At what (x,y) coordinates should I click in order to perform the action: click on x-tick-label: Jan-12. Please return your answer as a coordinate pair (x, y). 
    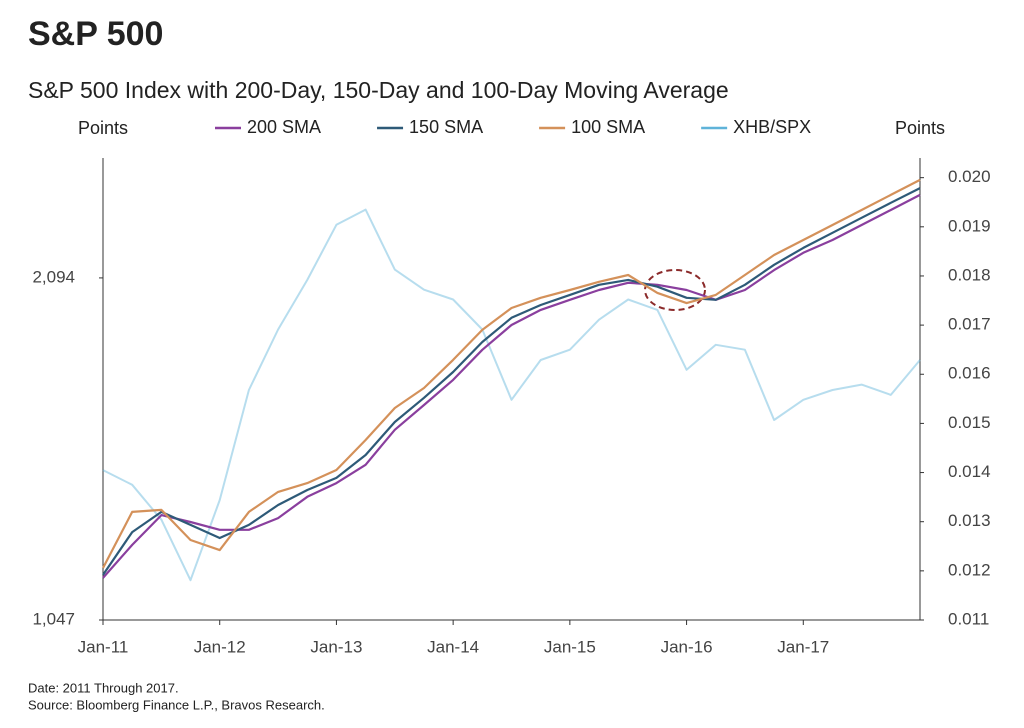
    Looking at the image, I should click on (220, 646).